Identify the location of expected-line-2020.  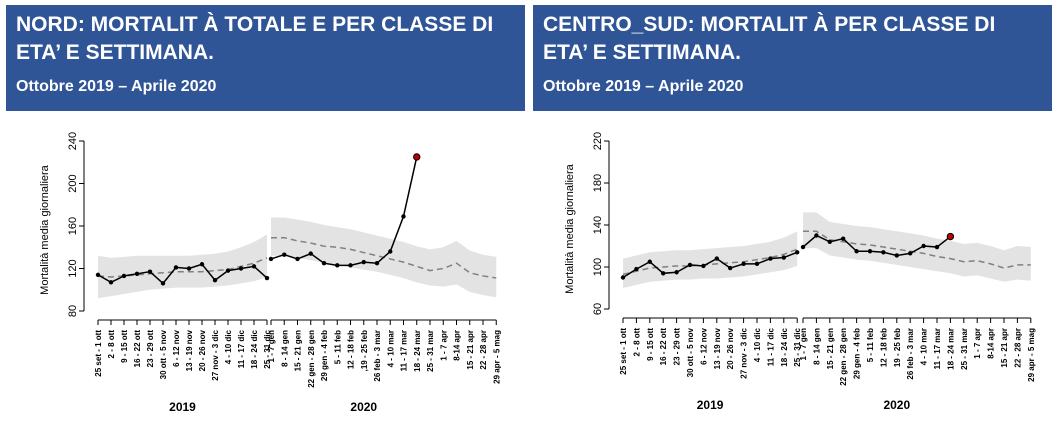
(917, 249).